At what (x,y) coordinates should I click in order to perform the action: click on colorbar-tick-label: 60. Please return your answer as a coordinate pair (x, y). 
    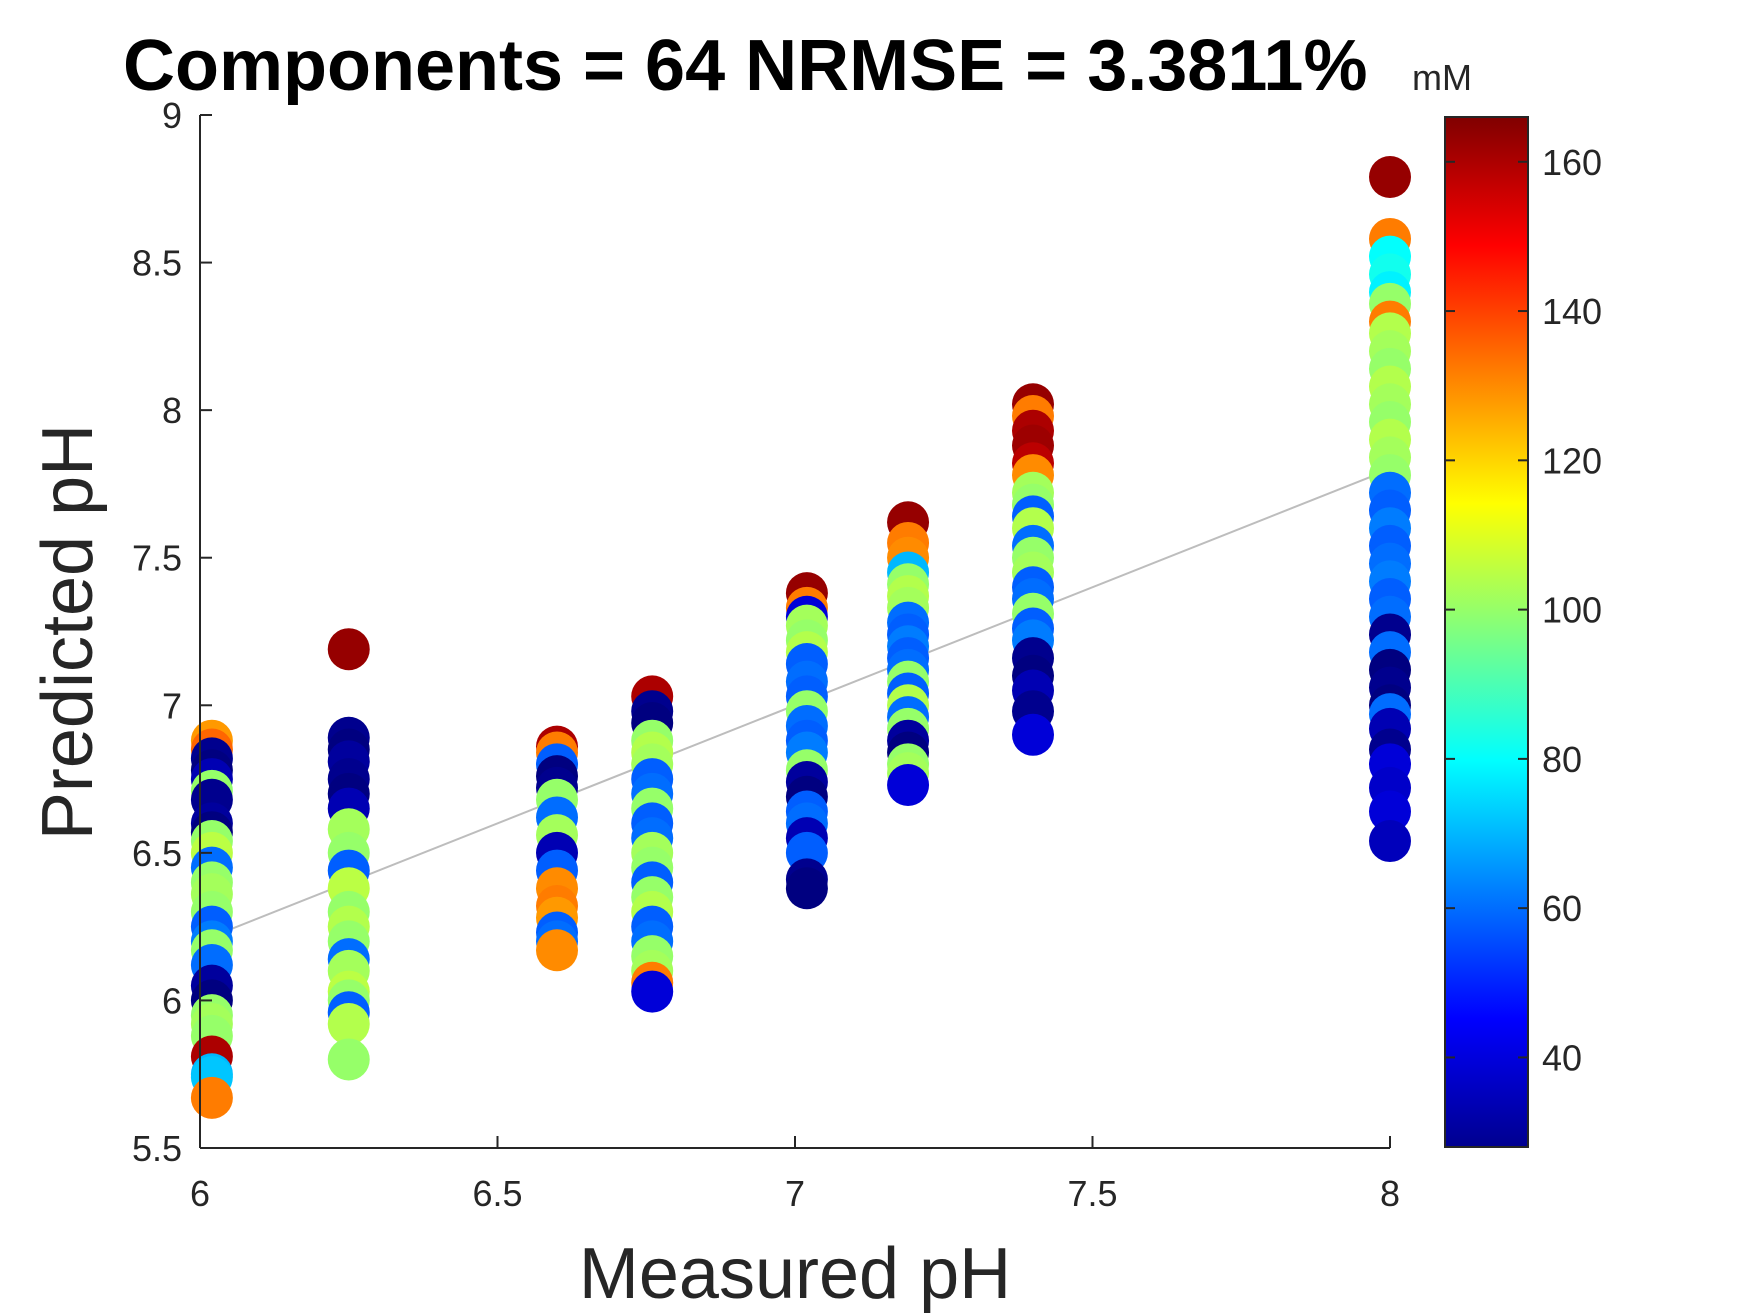
    Looking at the image, I should click on (1562, 908).